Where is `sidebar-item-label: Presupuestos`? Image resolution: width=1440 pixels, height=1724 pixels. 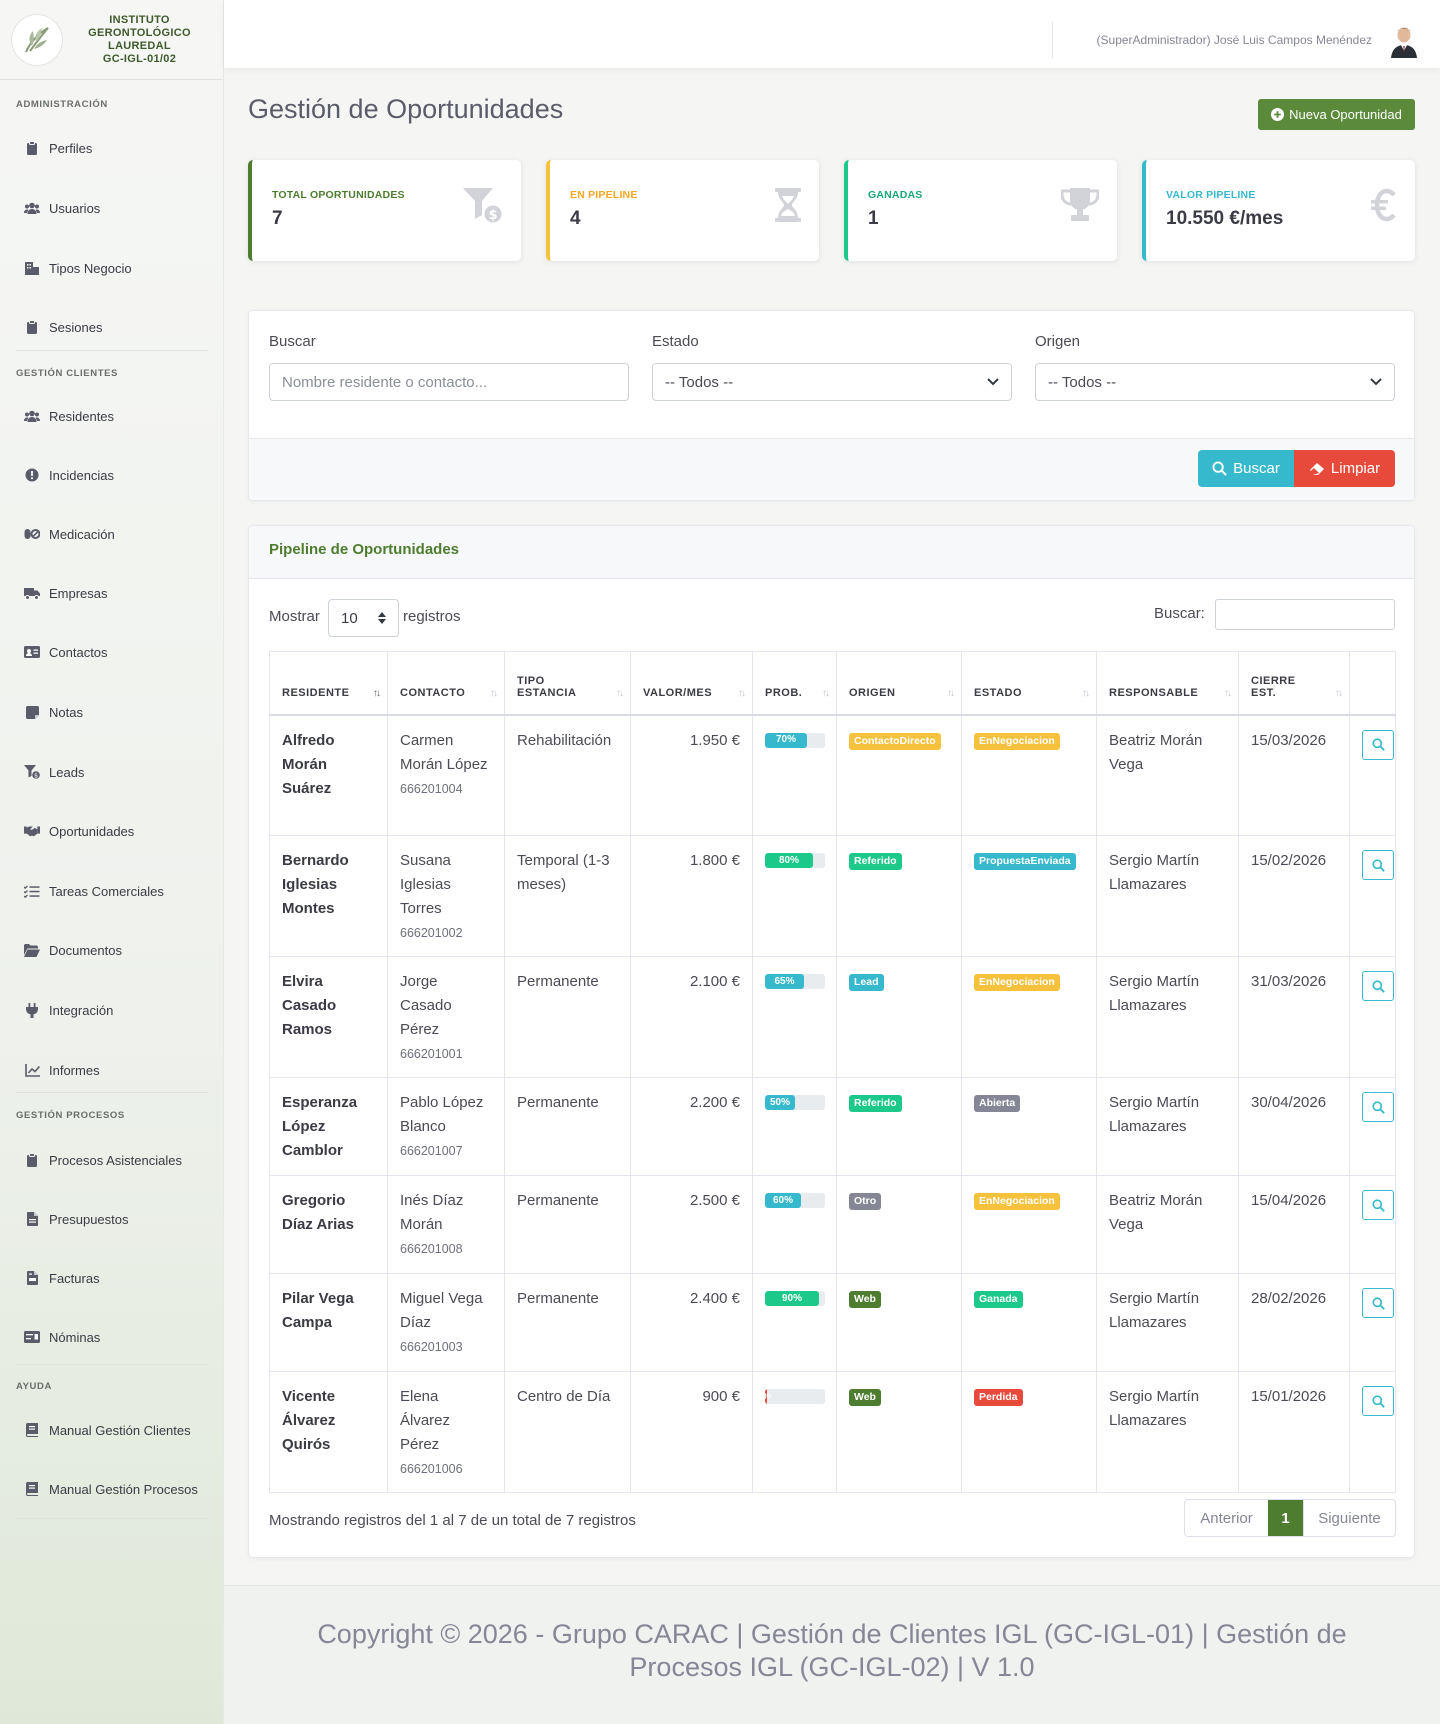
sidebar-item-label: Presupuestos is located at coordinates (89, 1219).